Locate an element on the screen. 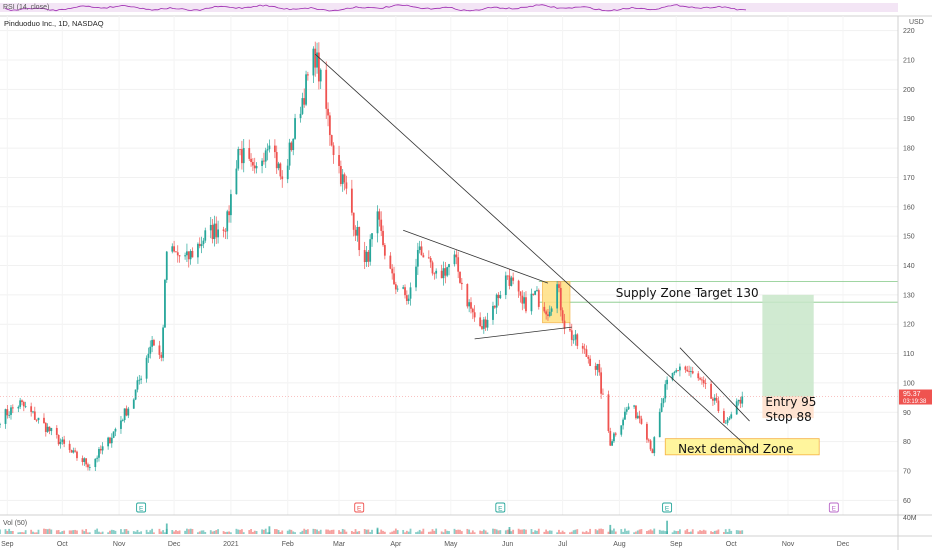  time-tick-label: Mar is located at coordinates (339, 544).